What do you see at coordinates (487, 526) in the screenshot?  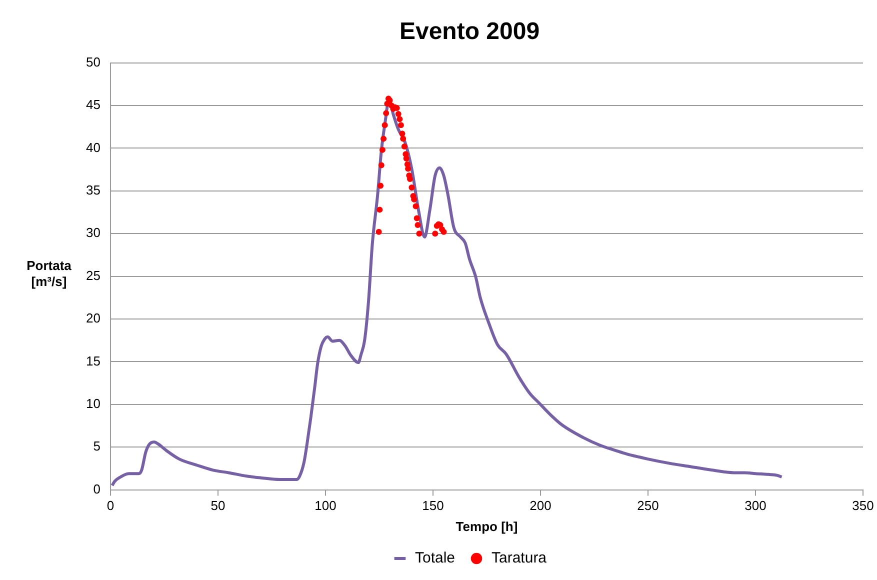 I see `x-axis-title: Tempo [h]` at bounding box center [487, 526].